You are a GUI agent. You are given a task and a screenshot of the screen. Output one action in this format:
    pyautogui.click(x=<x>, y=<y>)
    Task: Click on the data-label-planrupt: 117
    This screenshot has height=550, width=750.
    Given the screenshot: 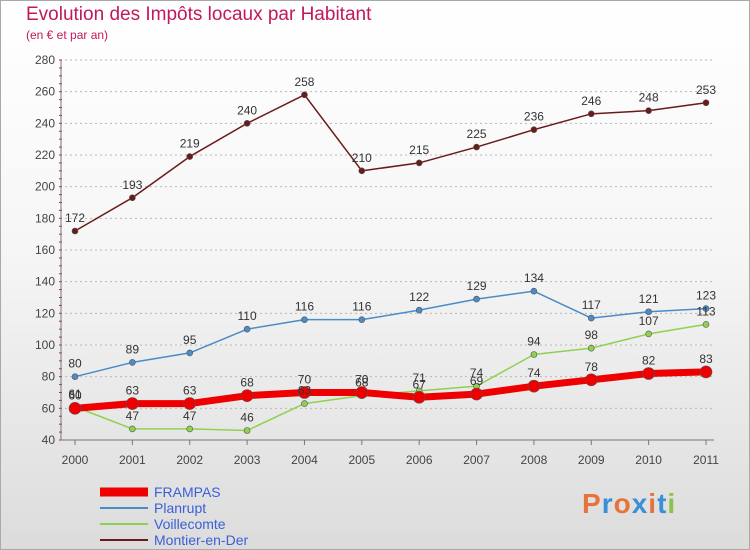 What is the action you would take?
    pyautogui.click(x=591, y=305)
    